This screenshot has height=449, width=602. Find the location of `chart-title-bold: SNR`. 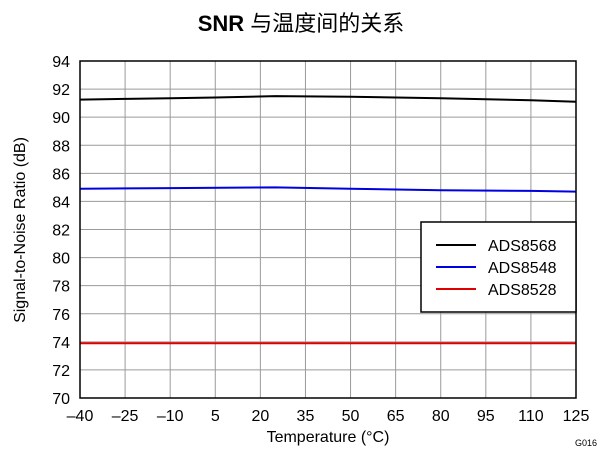

chart-title-bold: SNR is located at coordinates (221, 23).